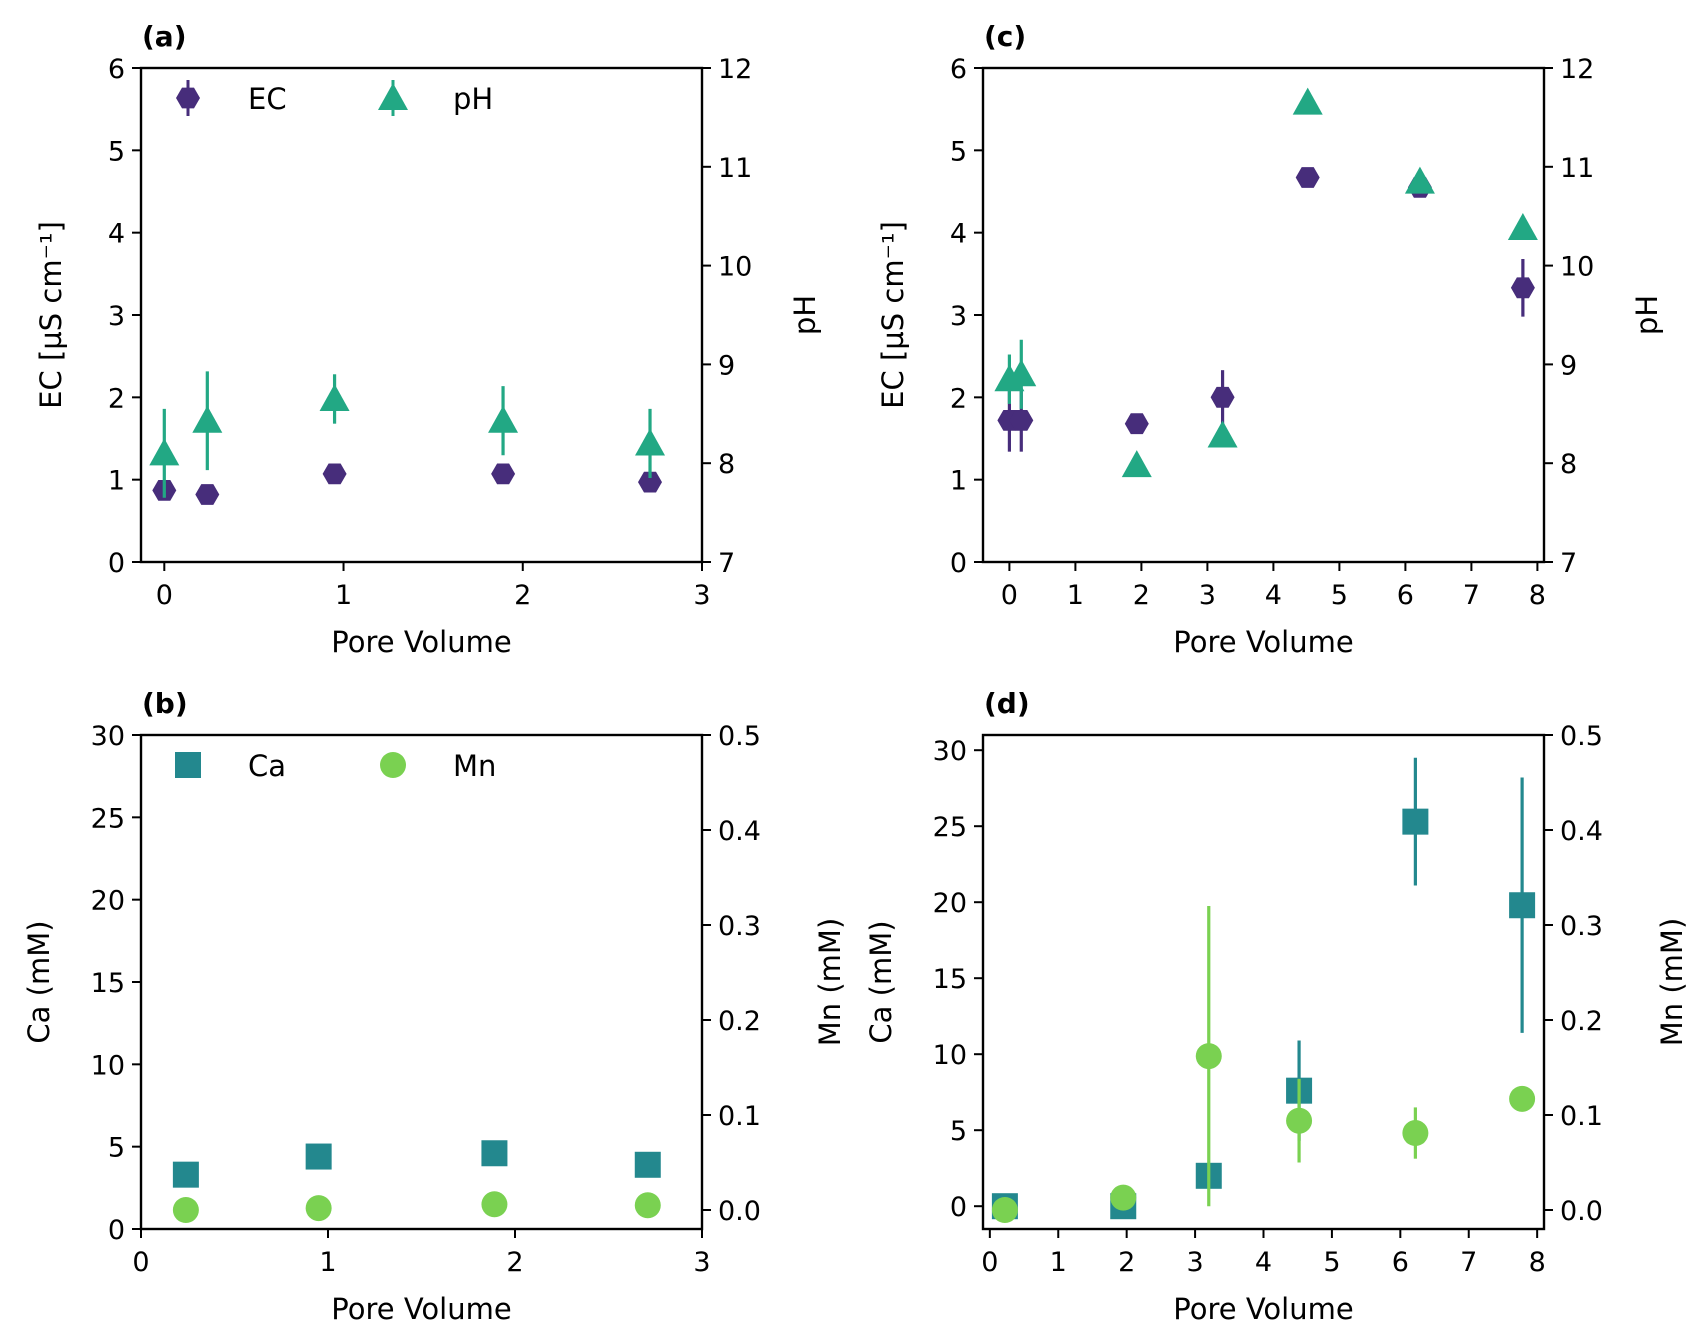 The image size is (1693, 1342). What do you see at coordinates (1577, 69) in the screenshot?
I see `y-right-tick-label: 12` at bounding box center [1577, 69].